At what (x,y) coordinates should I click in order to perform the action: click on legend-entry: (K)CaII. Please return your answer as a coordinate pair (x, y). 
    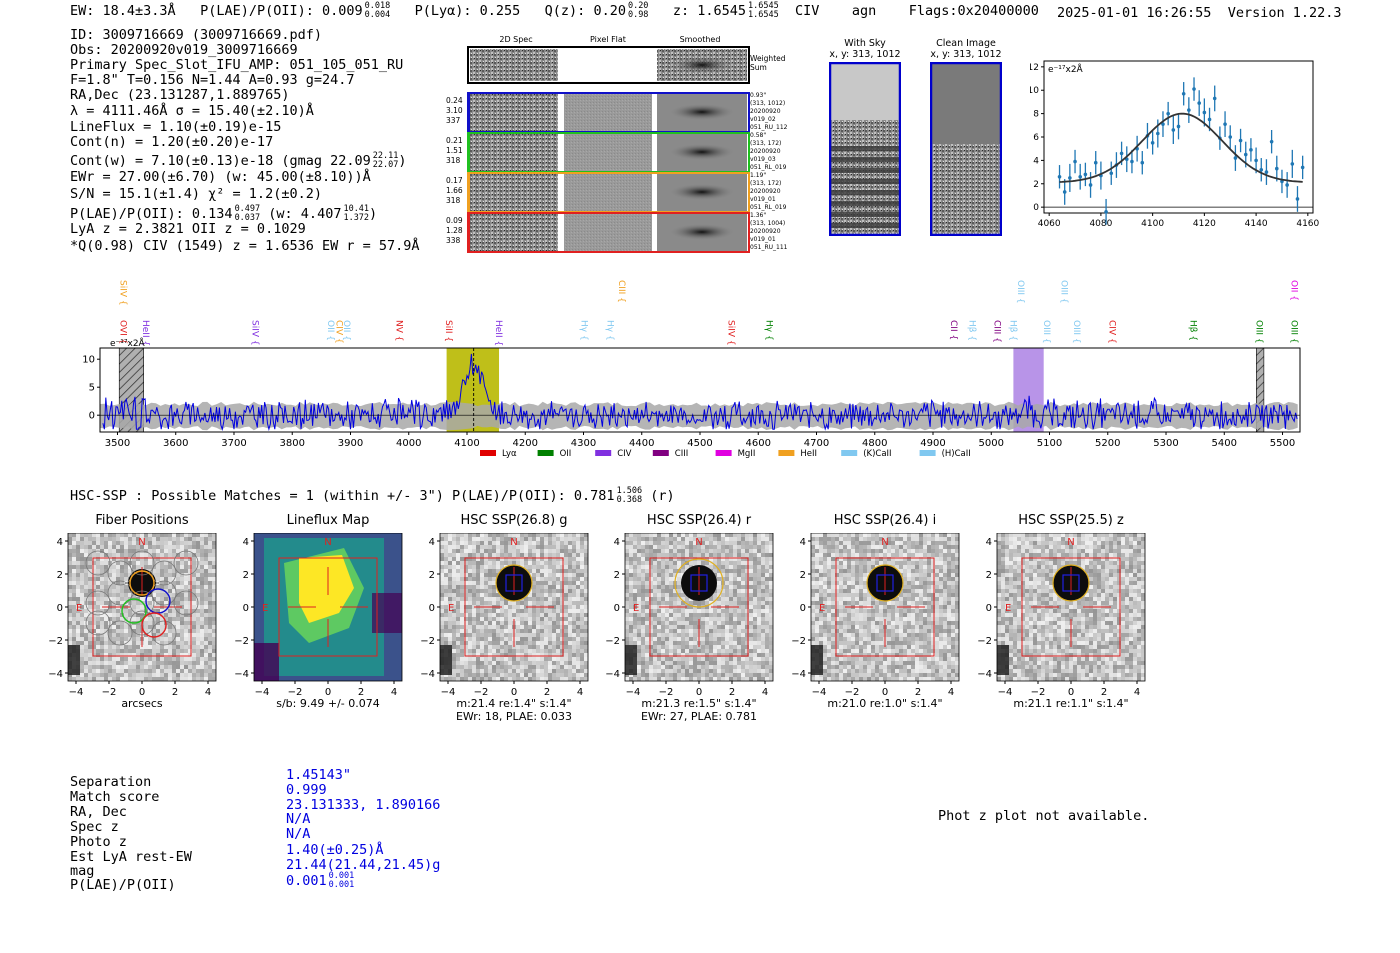
    Looking at the image, I should click on (866, 454).